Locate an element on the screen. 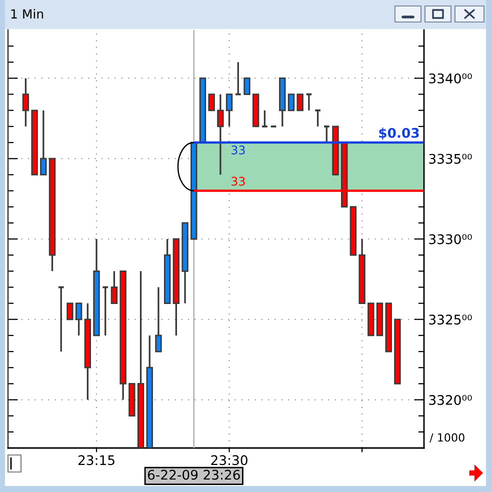 The width and height of the screenshot is (492, 492). band-label: $0.03 is located at coordinates (399, 134).